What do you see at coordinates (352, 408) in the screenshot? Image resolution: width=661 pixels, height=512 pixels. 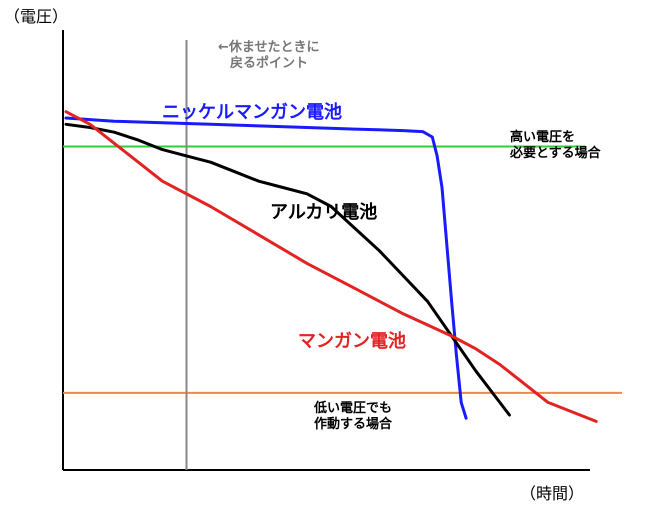 I see `low-voltage-label-line1: 低い電圧でも` at bounding box center [352, 408].